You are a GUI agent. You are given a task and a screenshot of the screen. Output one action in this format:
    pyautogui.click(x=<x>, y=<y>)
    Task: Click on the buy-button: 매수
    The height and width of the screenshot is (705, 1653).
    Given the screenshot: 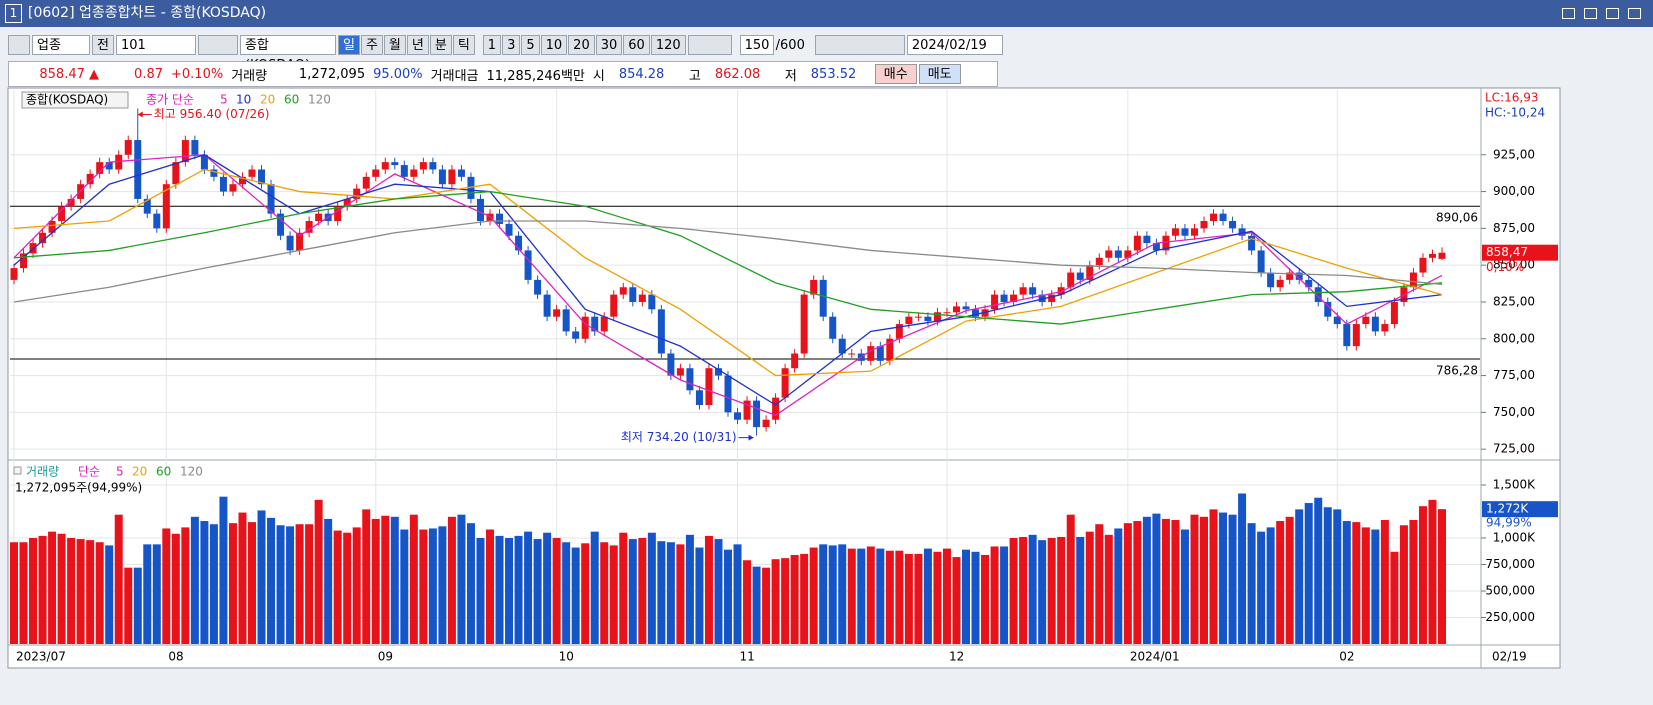 What is the action you would take?
    pyautogui.click(x=895, y=74)
    